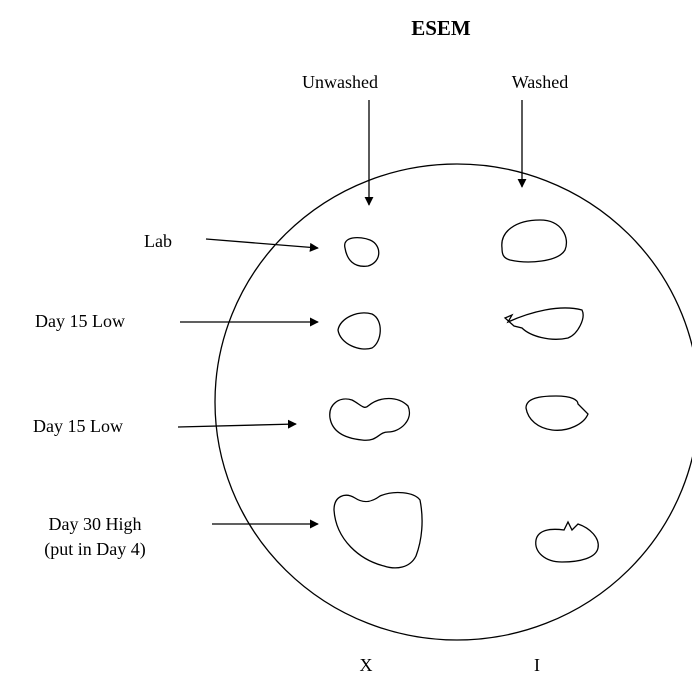  What do you see at coordinates (94, 549) in the screenshot?
I see `row-label: (put in Day 4)` at bounding box center [94, 549].